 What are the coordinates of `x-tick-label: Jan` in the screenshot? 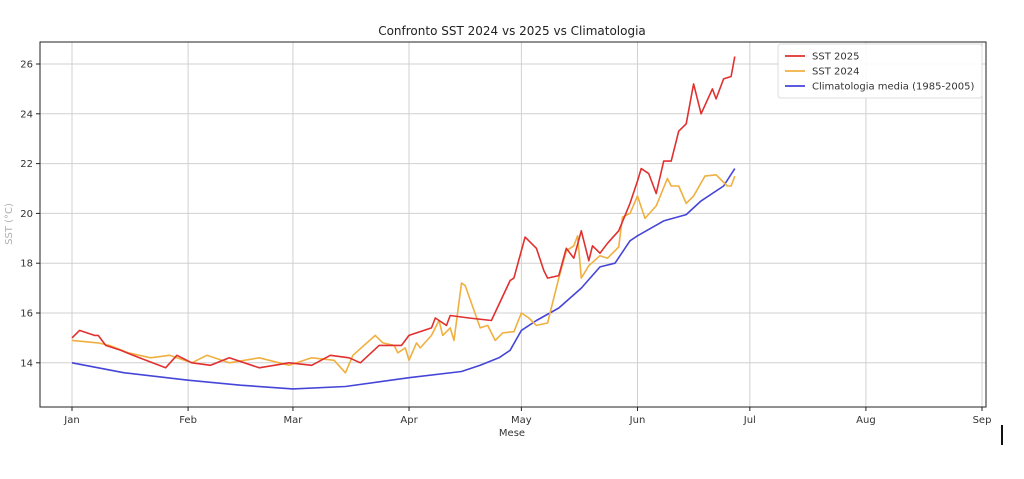 It's located at (71, 420).